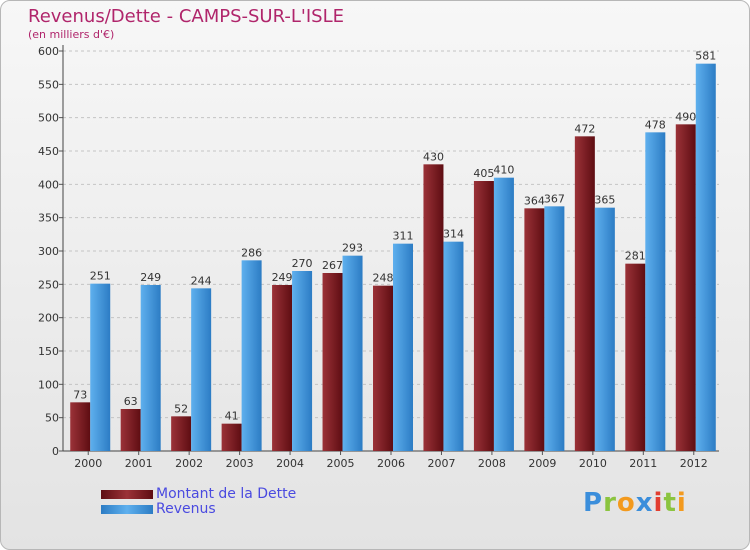 The image size is (750, 550). Describe the element at coordinates (433, 156) in the screenshot. I see `data-label-debt: 430` at that location.